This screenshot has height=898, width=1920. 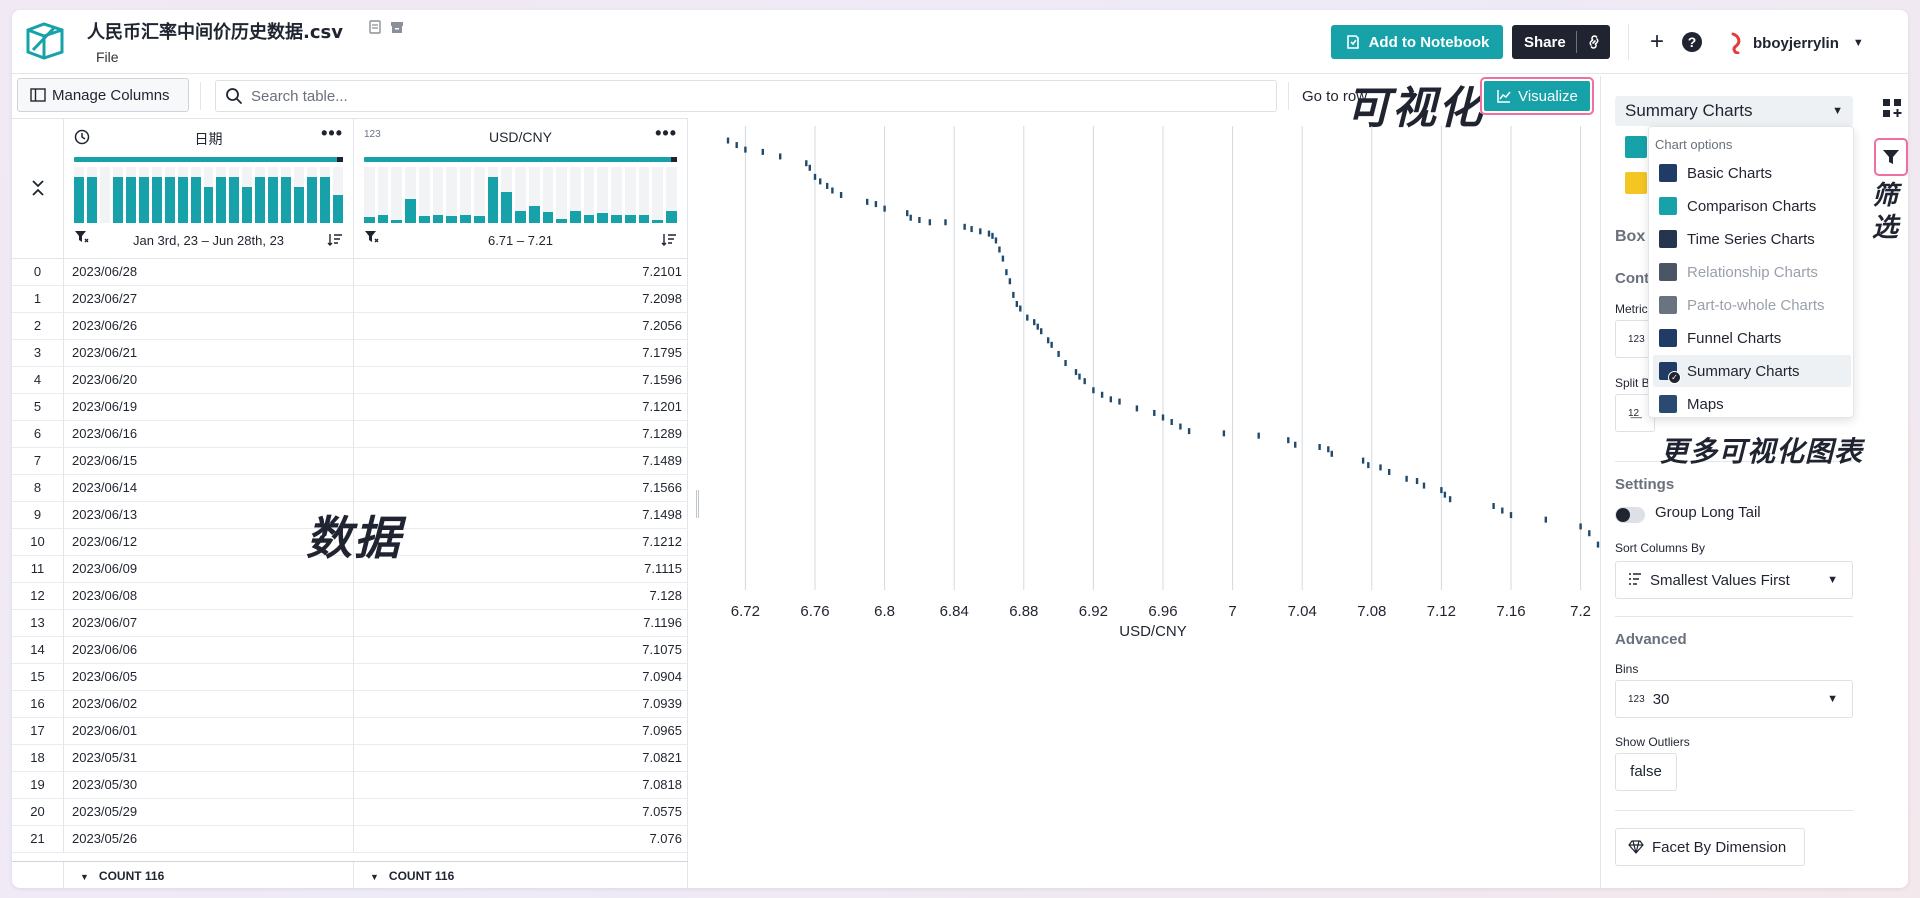 What do you see at coordinates (662, 487) in the screenshot?
I see `value-cell: 7.1566` at bounding box center [662, 487].